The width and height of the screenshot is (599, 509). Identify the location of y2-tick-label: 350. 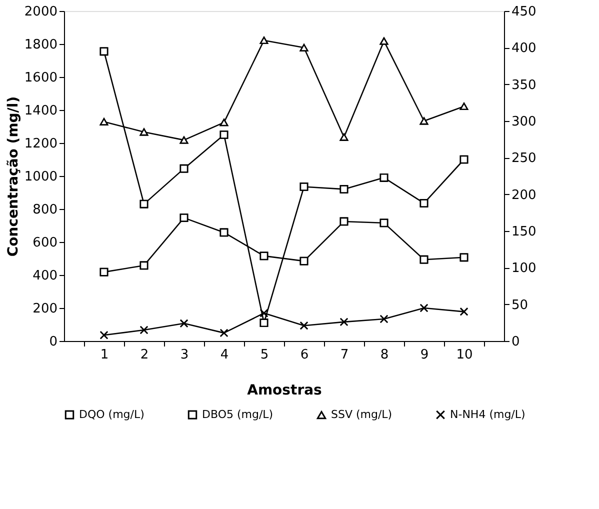
(524, 85).